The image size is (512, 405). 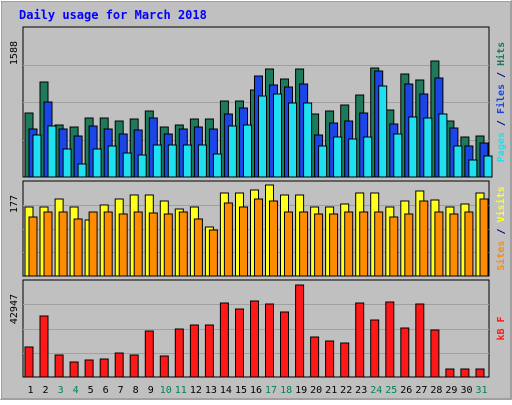 What do you see at coordinates (271, 390) in the screenshot?
I see `x-tick-label-day-17: 17` at bounding box center [271, 390].